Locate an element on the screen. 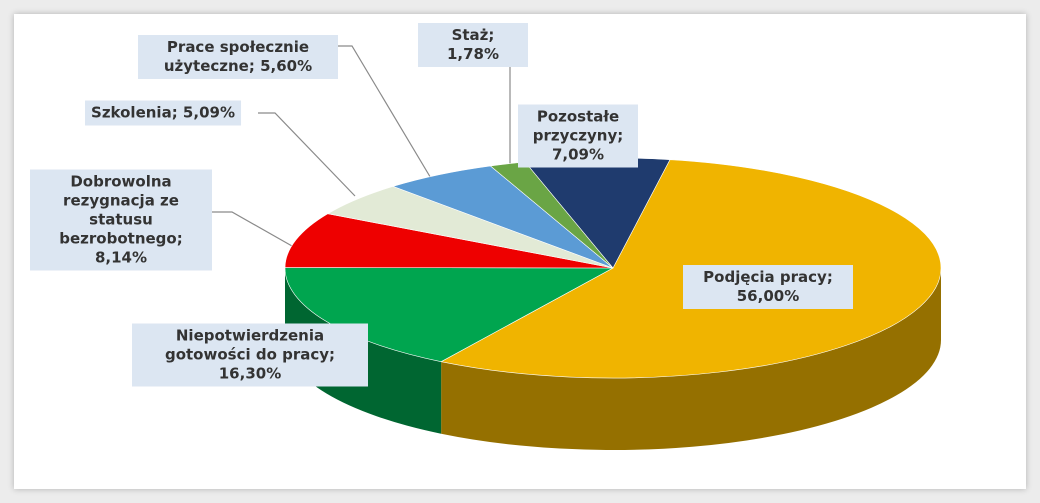 This screenshot has height=503, width=1040. data-label: Pozostałe przyczyny; 7,09% is located at coordinates (578, 136).